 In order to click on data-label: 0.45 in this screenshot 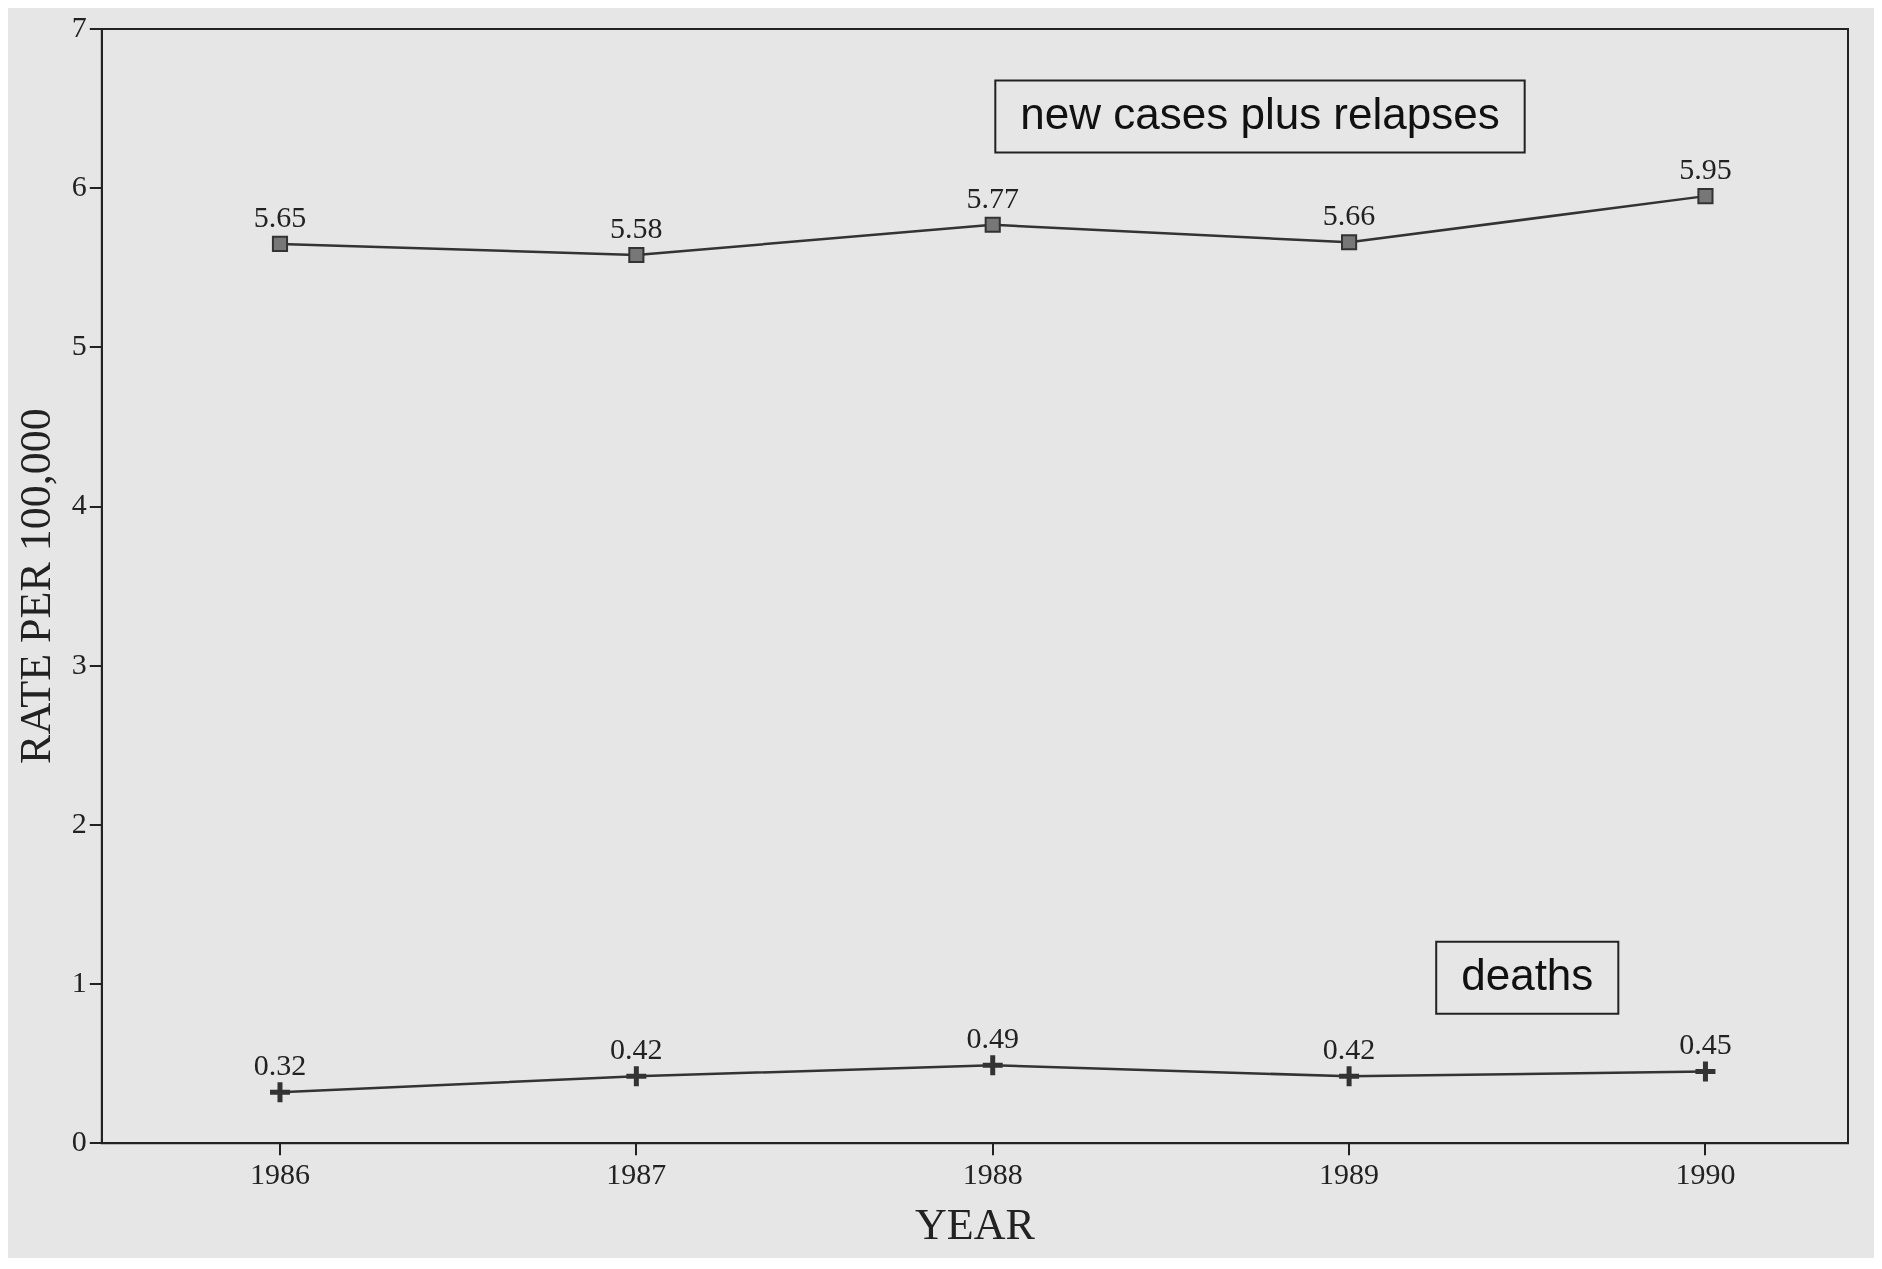, I will do `click(1705, 1044)`.